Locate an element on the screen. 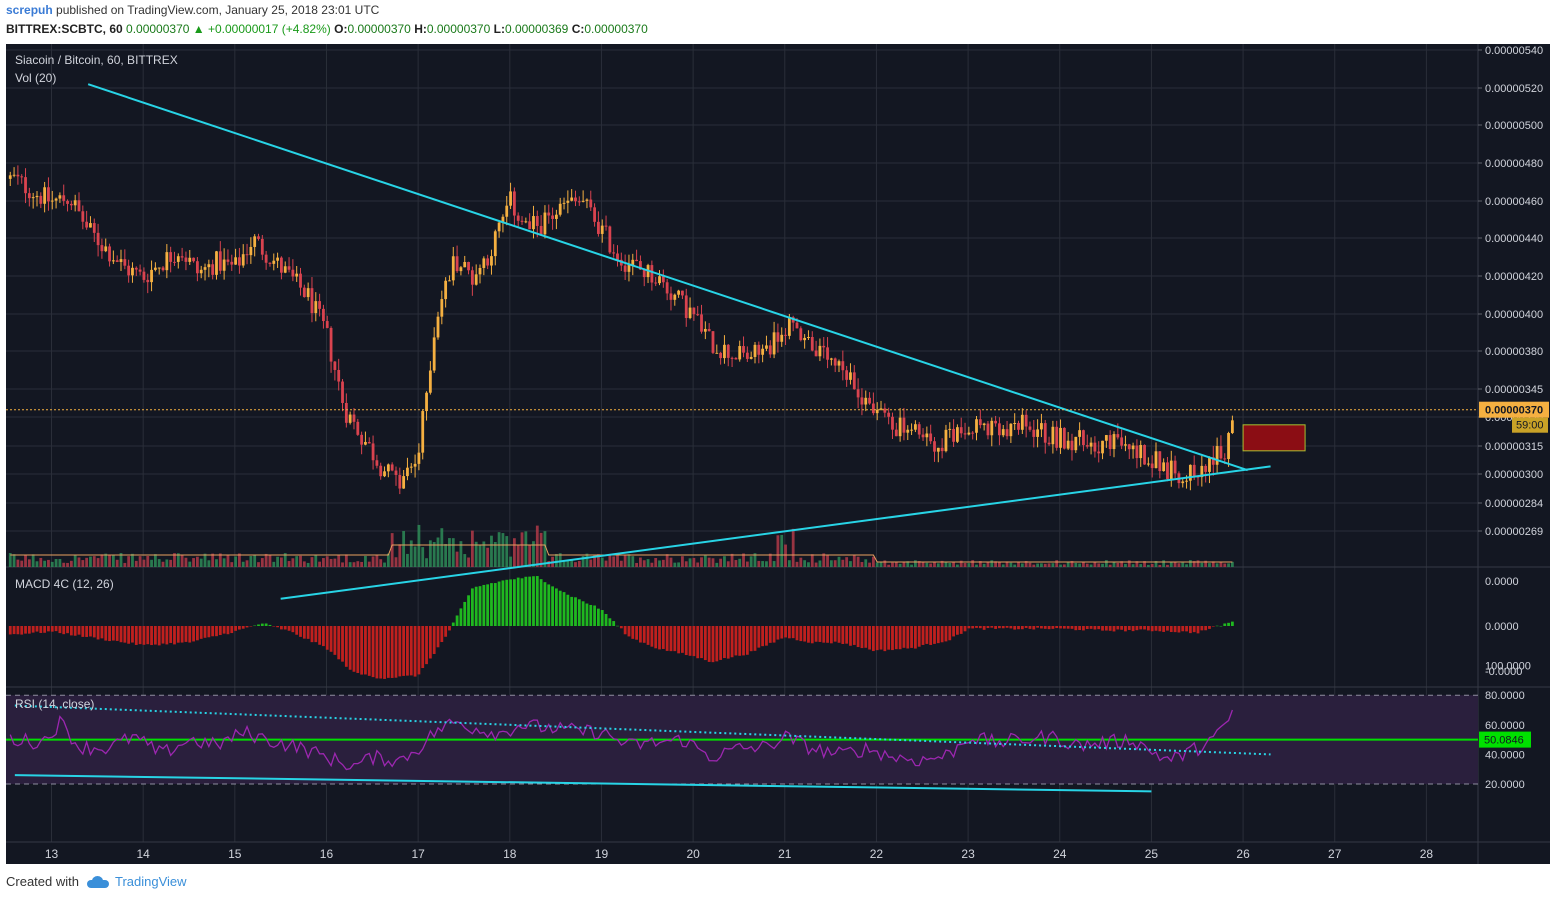 This screenshot has height=900, width=1556. price-tick-label: 0.00000440 is located at coordinates (1514, 239).